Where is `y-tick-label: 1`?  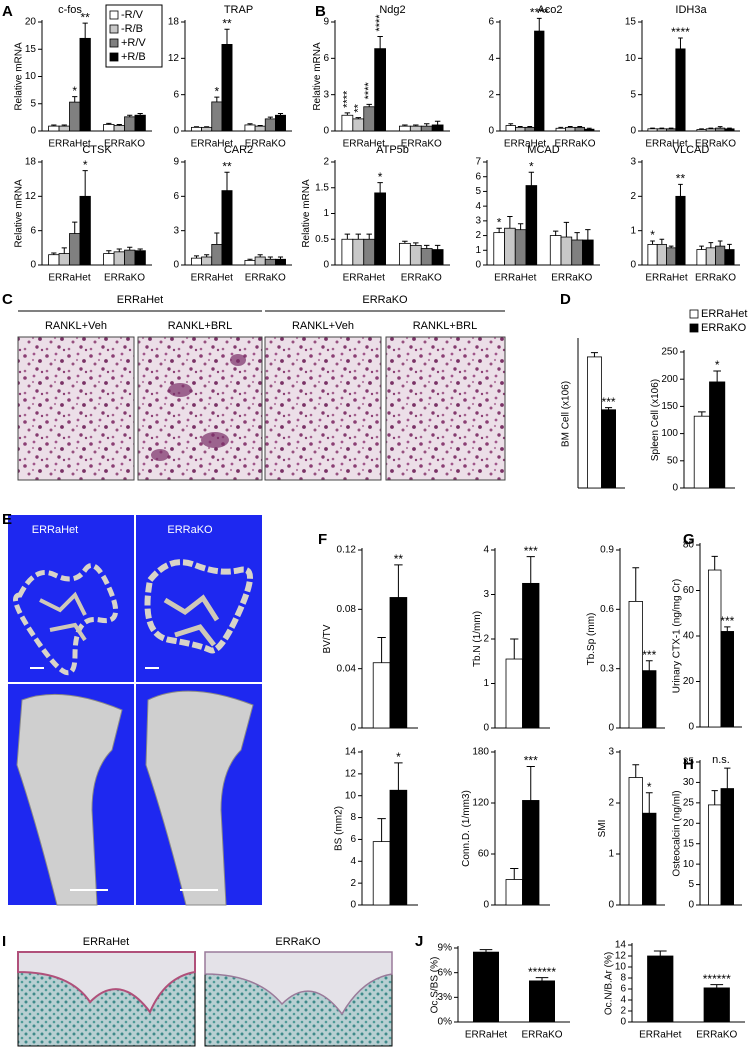
y-tick-label: 1 is located at coordinates (326, 213).